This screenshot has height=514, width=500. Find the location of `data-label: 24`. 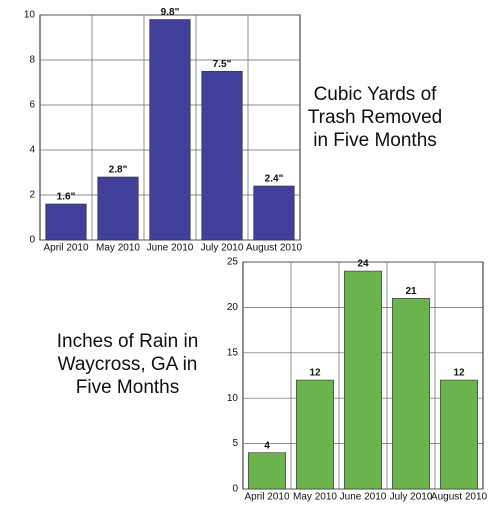

data-label: 24 is located at coordinates (363, 264).